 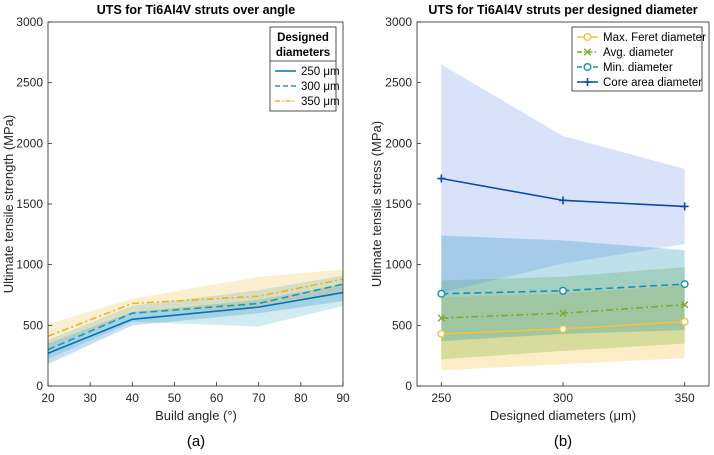 What do you see at coordinates (259, 398) in the screenshot?
I see `x-tick-label: 70` at bounding box center [259, 398].